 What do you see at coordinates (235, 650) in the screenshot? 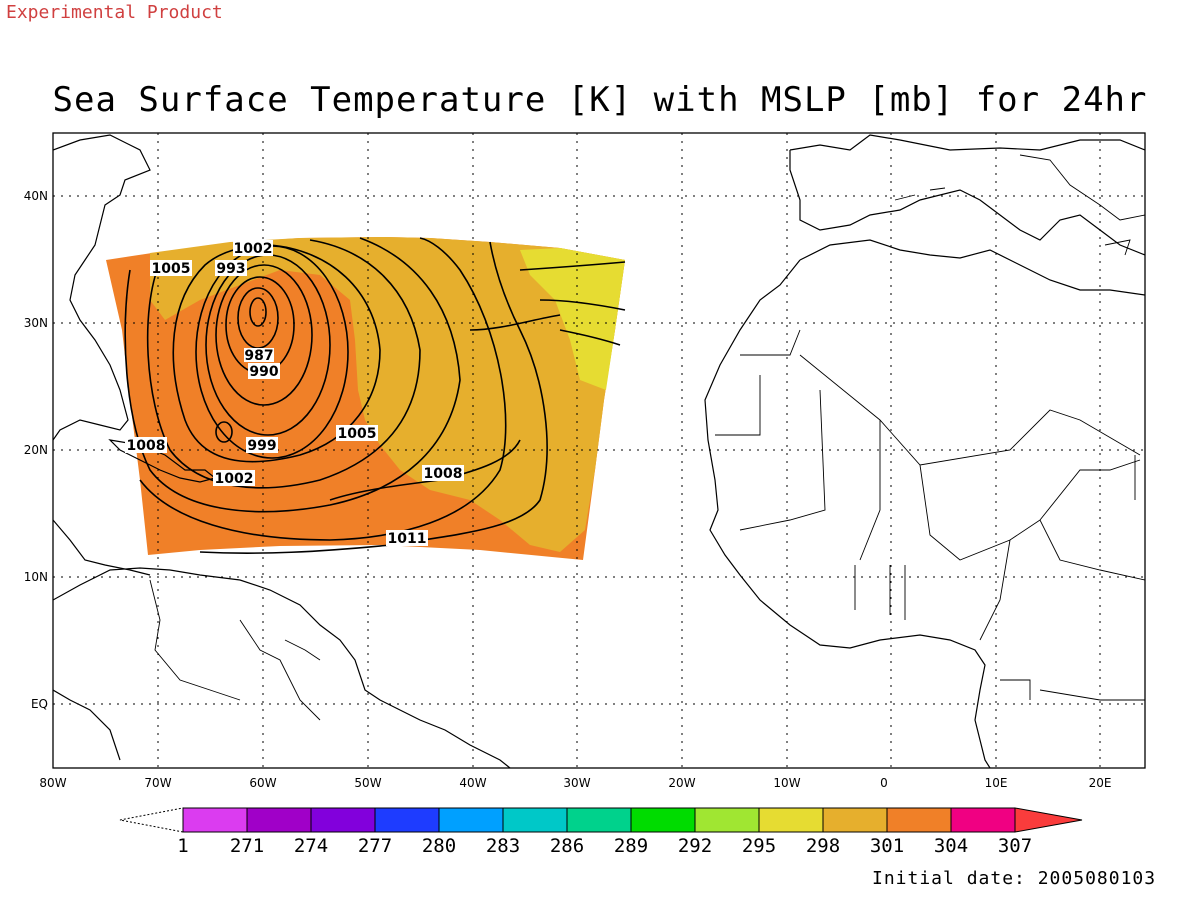
I see `south-america-borders` at bounding box center [235, 650].